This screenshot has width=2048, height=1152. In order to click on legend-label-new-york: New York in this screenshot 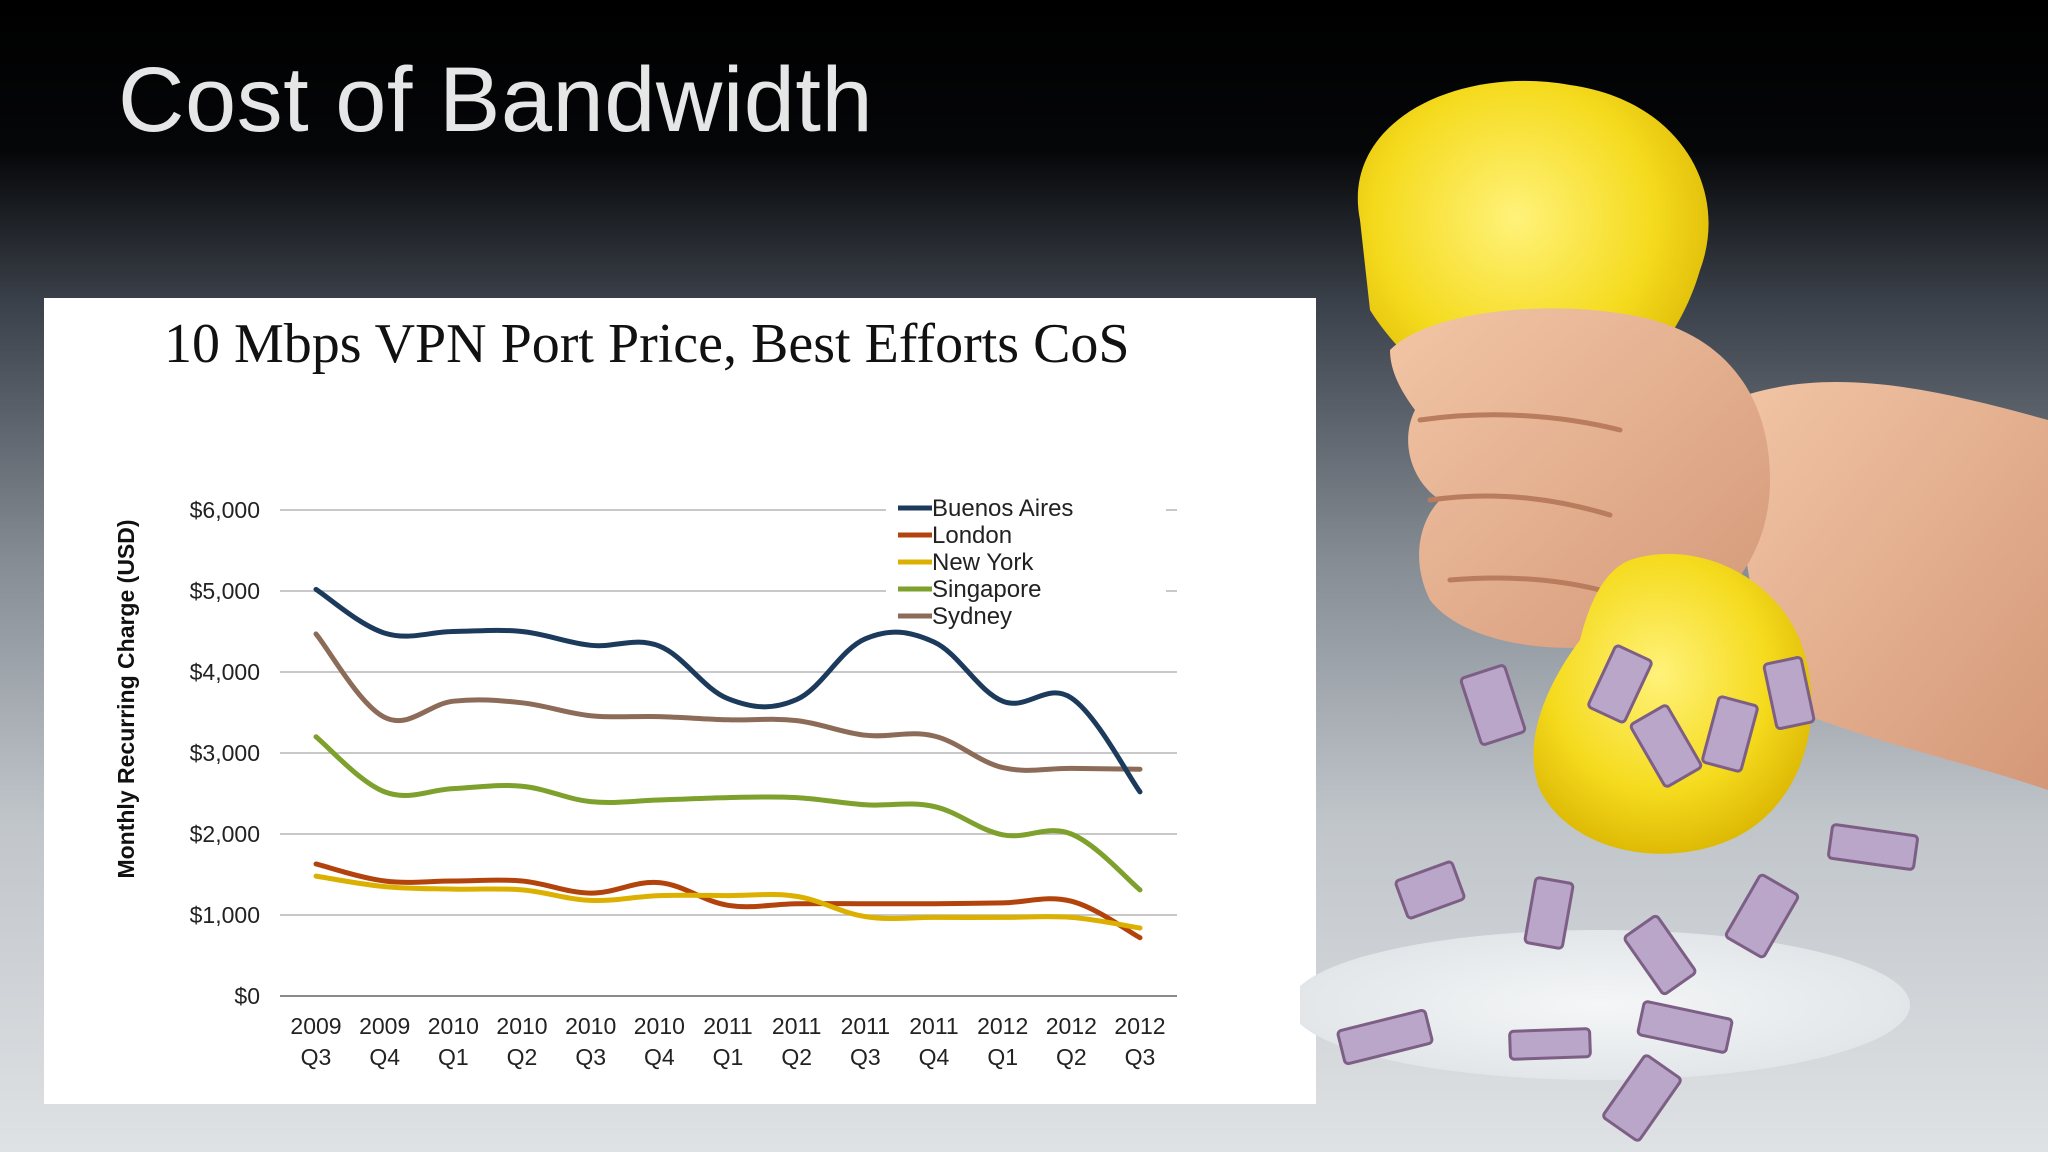, I will do `click(983, 562)`.